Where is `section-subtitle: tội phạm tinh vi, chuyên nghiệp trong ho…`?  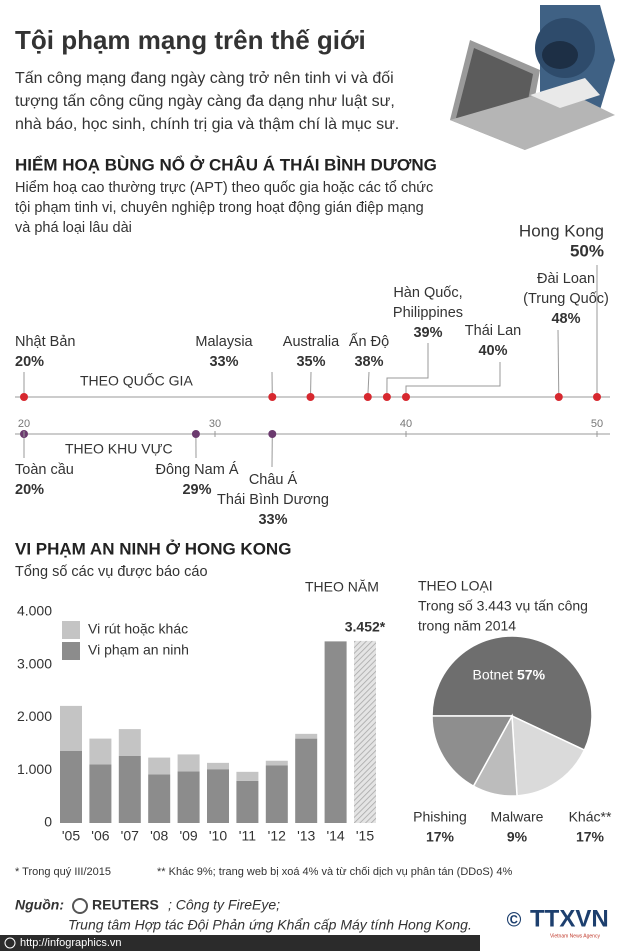
section-subtitle: tội phạm tinh vi, chuyên nghiệp trong ho… is located at coordinates (219, 208).